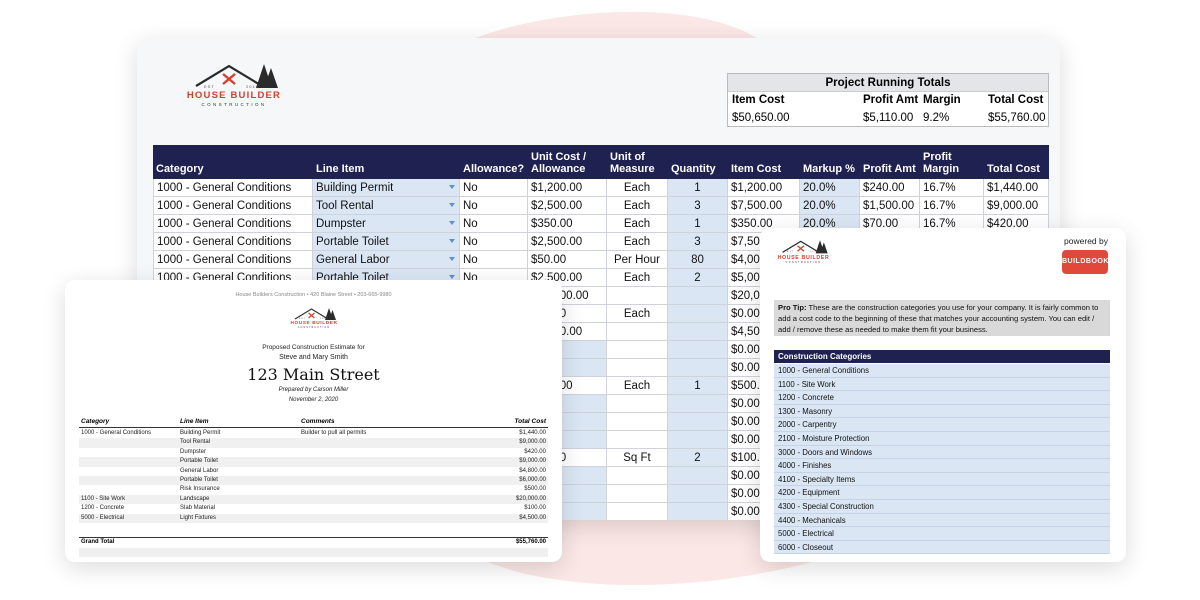 This screenshot has height=600, width=1200. What do you see at coordinates (532, 517) in the screenshot?
I see `doc-cell: $4,500.00` at bounding box center [532, 517].